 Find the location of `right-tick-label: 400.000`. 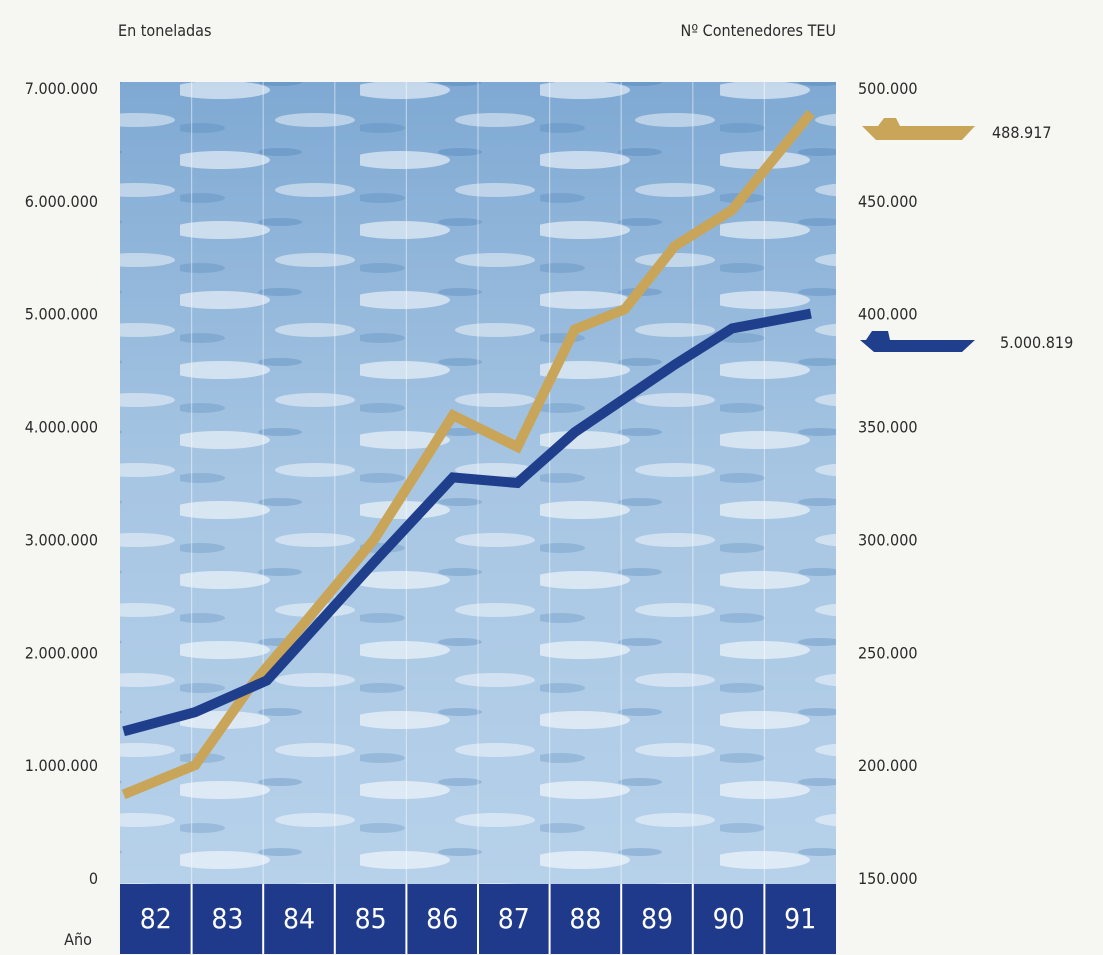

right-tick-label: 400.000 is located at coordinates (888, 314).